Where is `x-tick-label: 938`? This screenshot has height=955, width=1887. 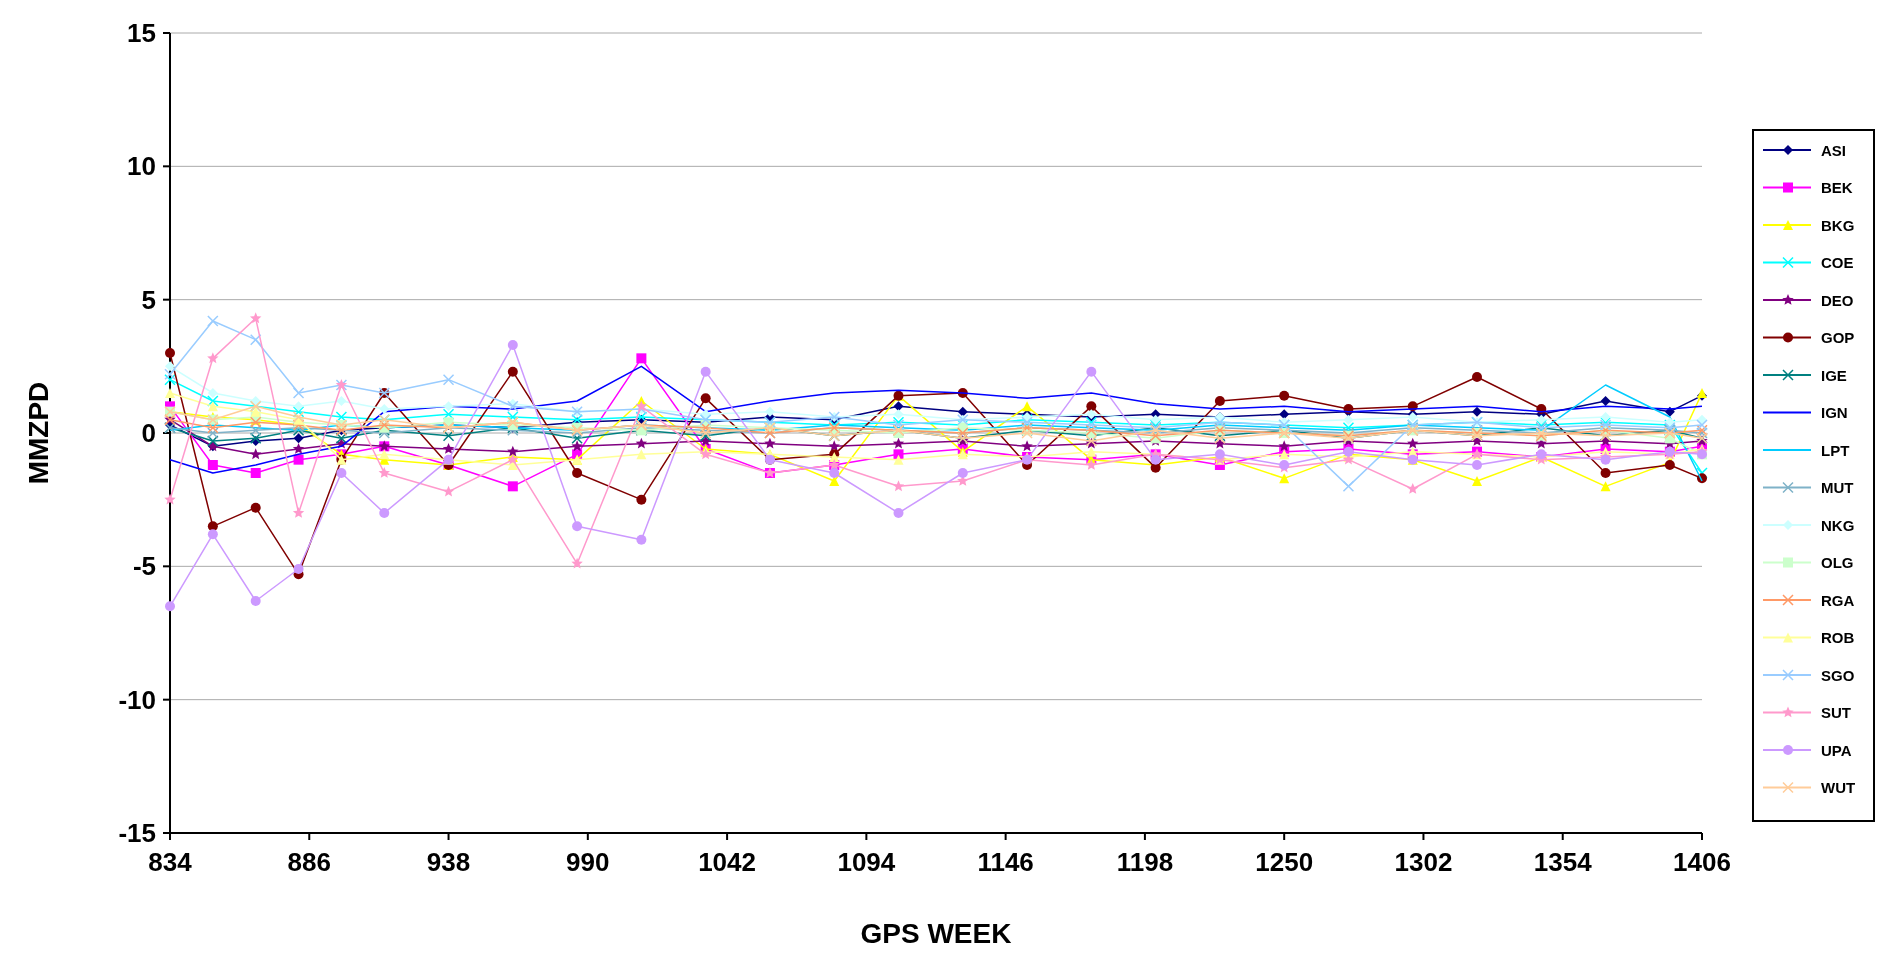 x-tick-label: 938 is located at coordinates (448, 862).